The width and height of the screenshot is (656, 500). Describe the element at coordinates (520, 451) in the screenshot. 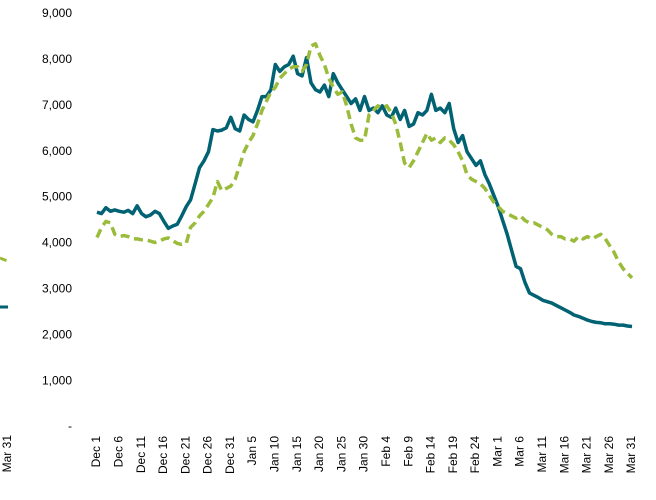

I see `x-tick-label: Mar 6` at that location.